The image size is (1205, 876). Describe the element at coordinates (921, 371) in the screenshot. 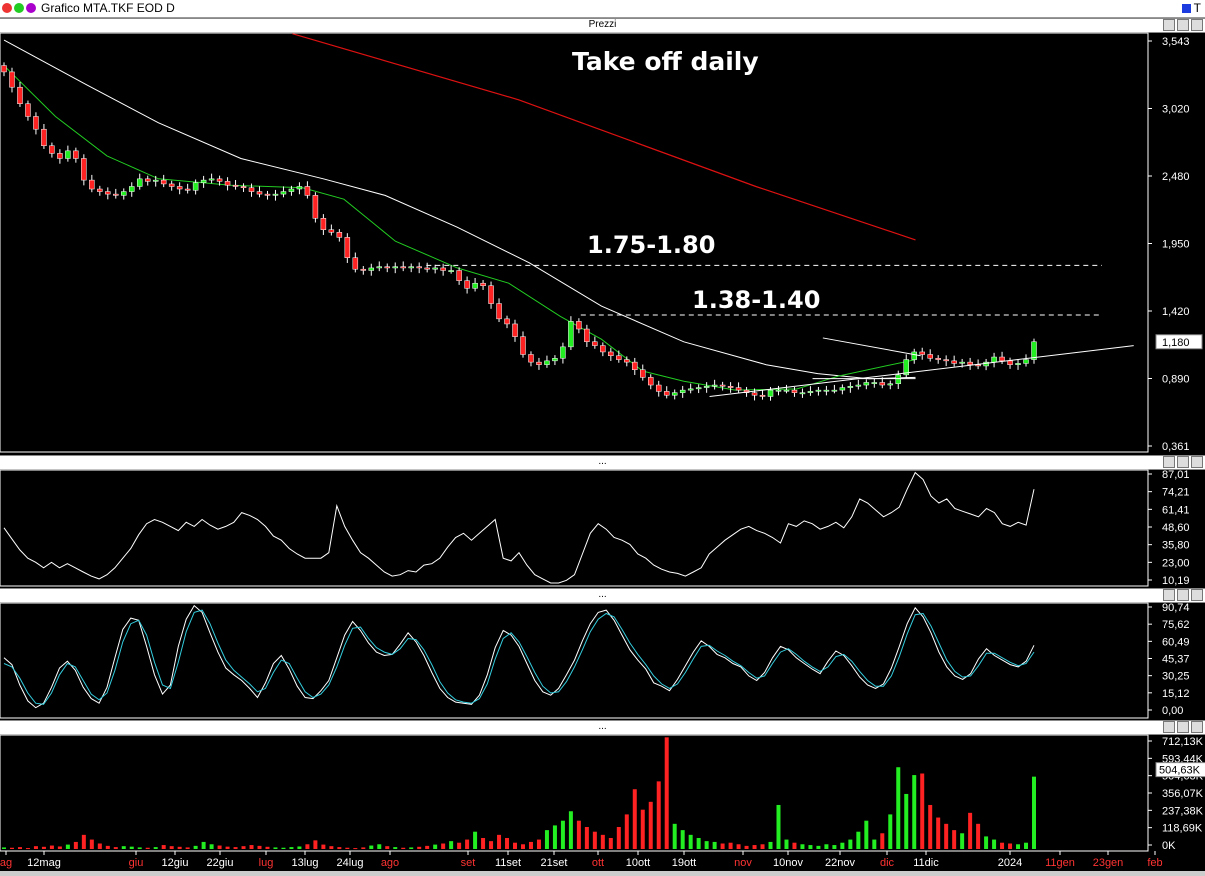

I see `trendline` at that location.